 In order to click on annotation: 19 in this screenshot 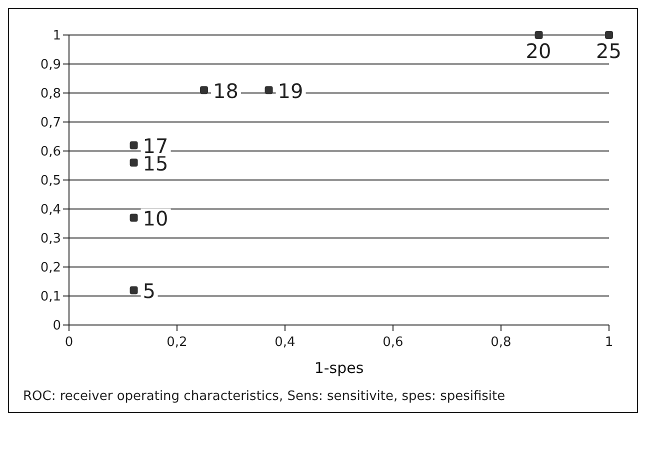, I will do `click(291, 91)`.